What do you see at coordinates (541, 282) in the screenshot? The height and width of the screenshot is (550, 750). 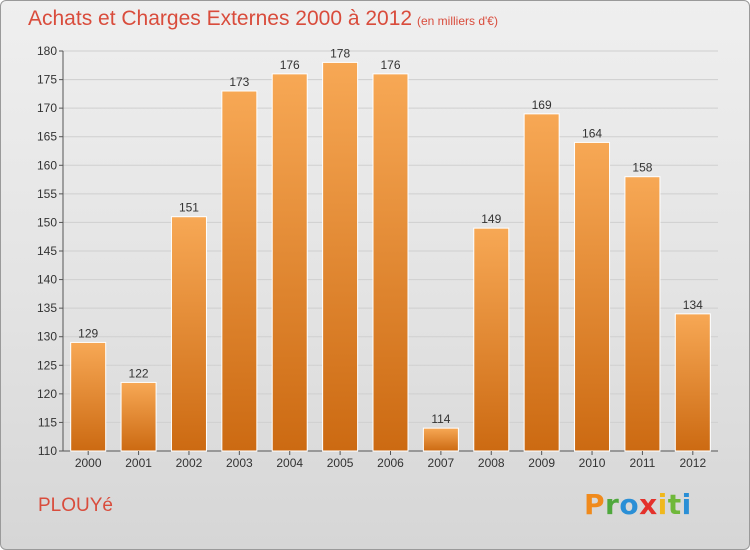 I see `bar-2009` at bounding box center [541, 282].